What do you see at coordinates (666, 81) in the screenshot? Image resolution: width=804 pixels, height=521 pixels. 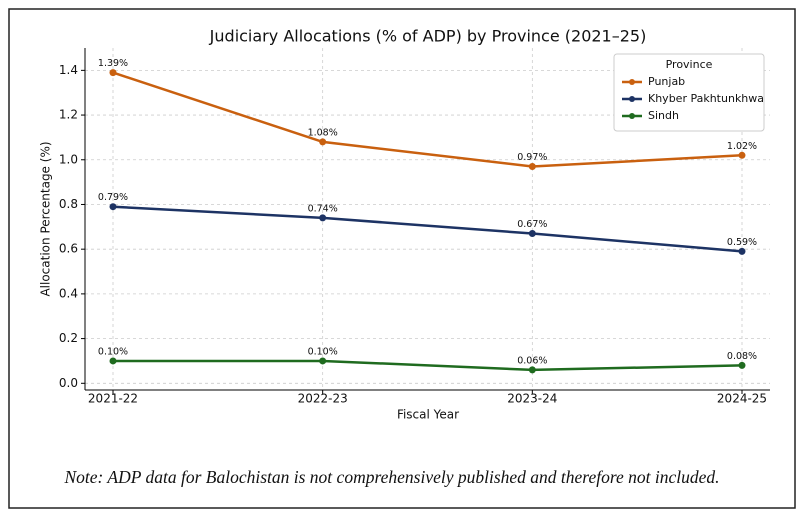 I see `legend-label: Punjab` at bounding box center [666, 81].